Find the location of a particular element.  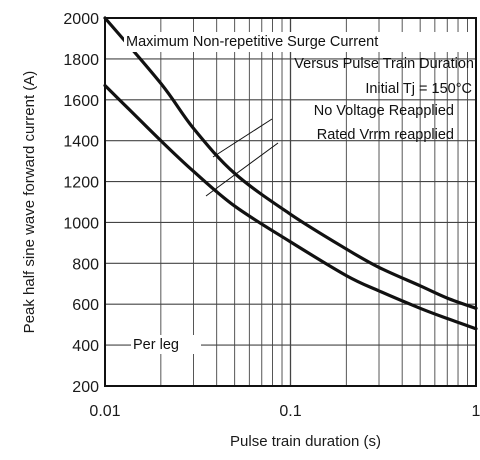

annotation-title-background is located at coordinates (298, 42).